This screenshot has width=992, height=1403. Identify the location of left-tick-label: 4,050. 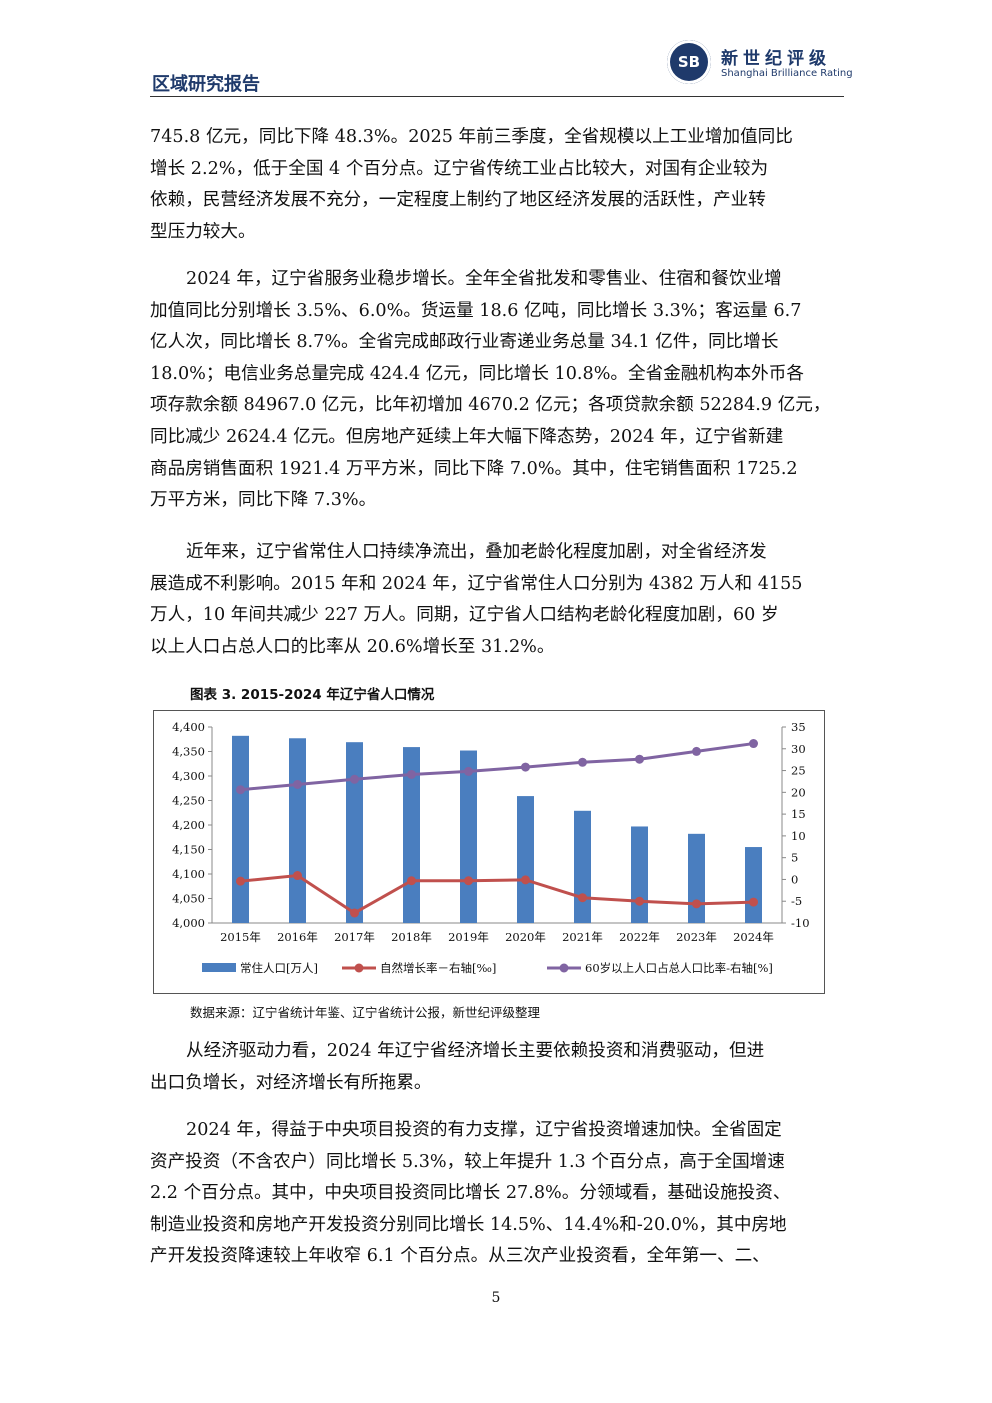
(188, 899).